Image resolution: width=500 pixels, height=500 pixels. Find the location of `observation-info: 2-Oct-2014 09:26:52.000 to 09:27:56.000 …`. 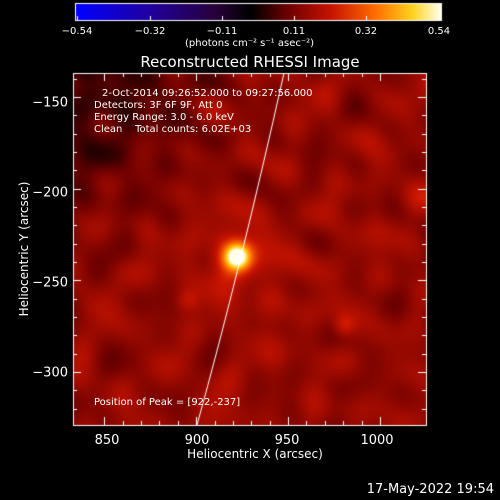

observation-info: 2-Oct-2014 09:26:52.000 to 09:27:56.000 … is located at coordinates (203, 112).